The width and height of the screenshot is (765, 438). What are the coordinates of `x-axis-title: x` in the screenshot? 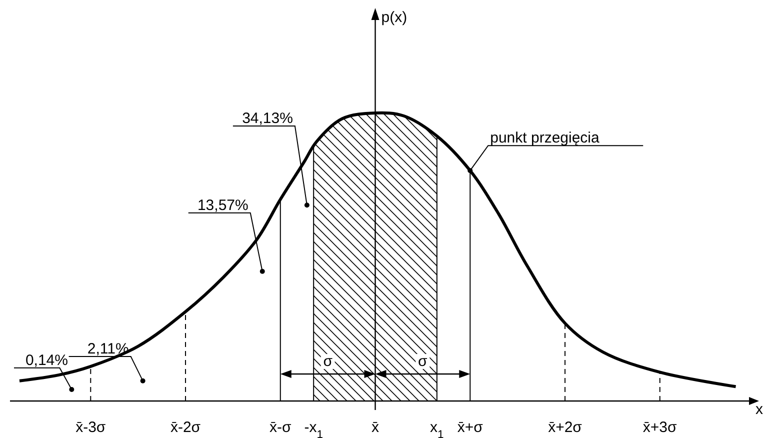 It's located at (760, 409).